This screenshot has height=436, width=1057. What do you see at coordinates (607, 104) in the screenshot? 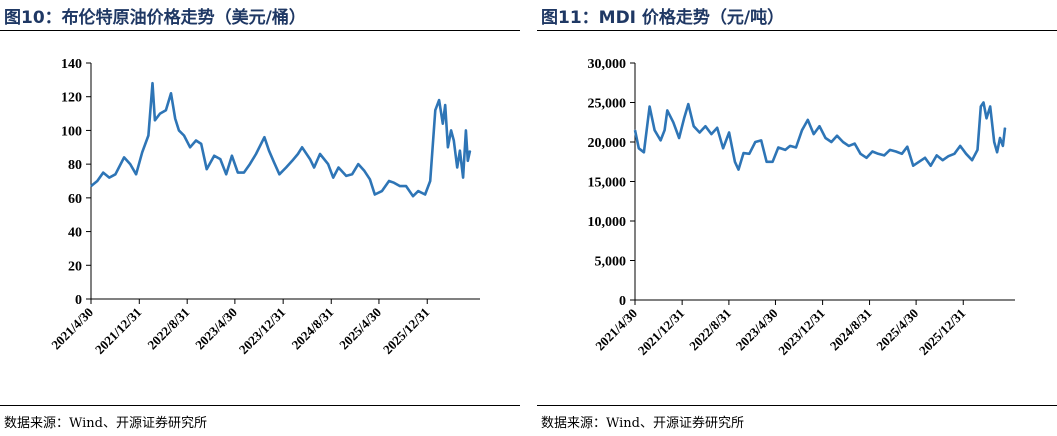
I see `y-tick-label: 25,000` at bounding box center [607, 104].